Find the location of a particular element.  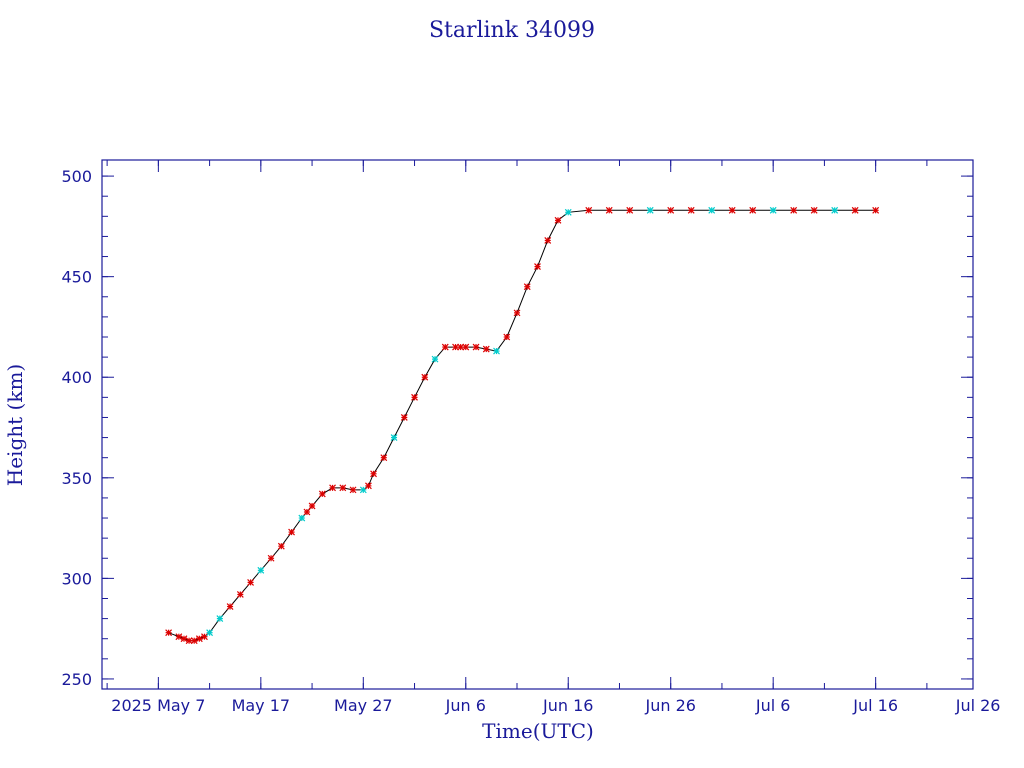

x-tick-label: Jul 26 is located at coordinates (978, 705).